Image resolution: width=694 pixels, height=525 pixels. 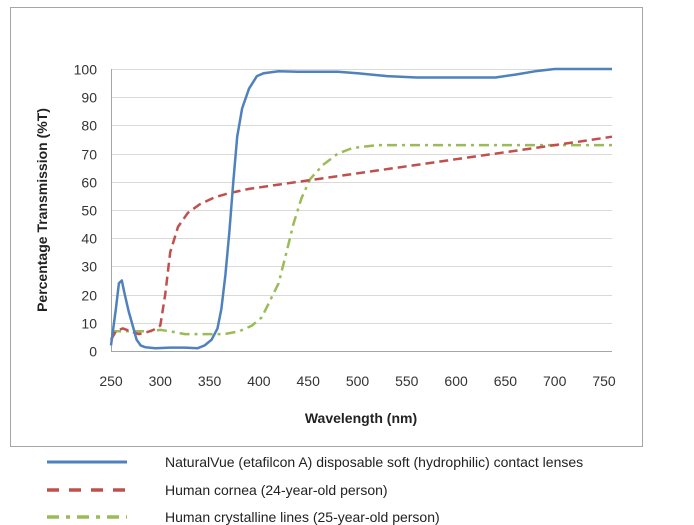 What do you see at coordinates (89, 155) in the screenshot?
I see `y-tick-label: 70` at bounding box center [89, 155].